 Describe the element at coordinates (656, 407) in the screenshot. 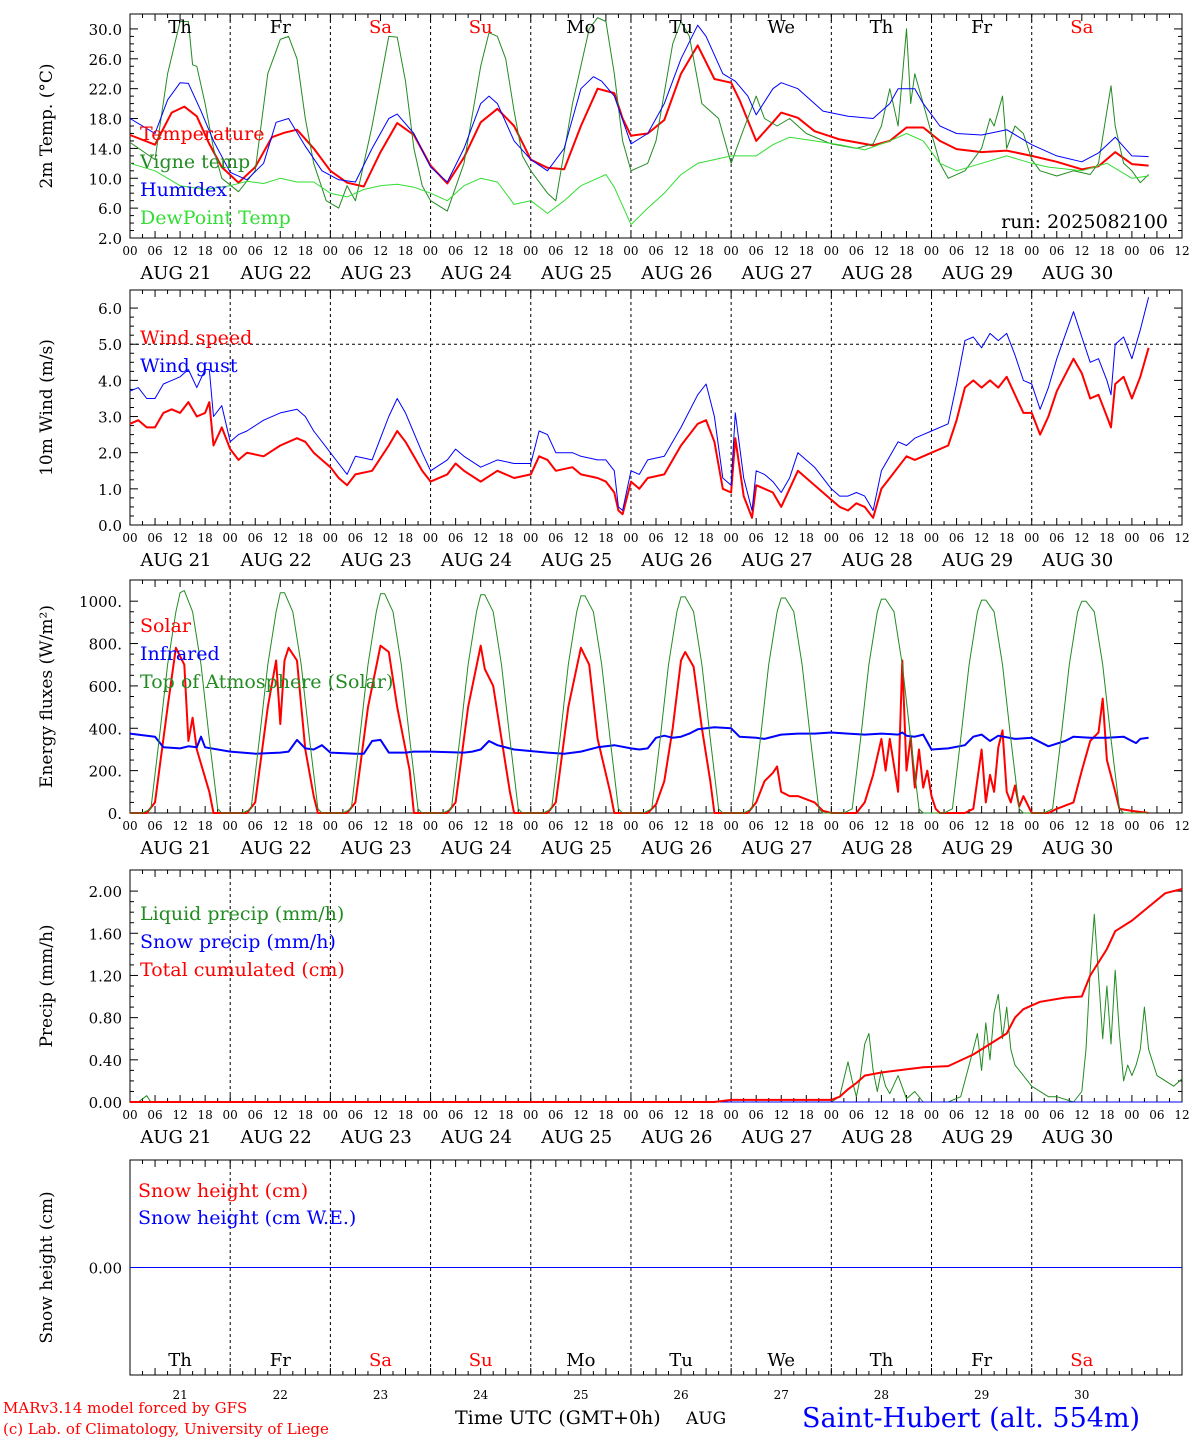

I see `plot-frame` at that location.